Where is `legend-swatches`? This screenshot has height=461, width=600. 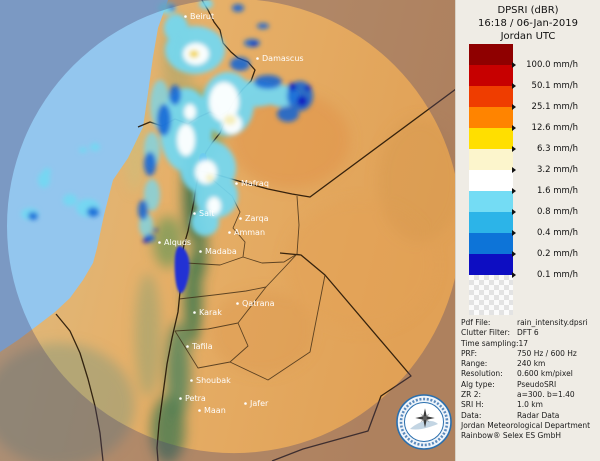 legend-swatches is located at coordinates (491, 179).